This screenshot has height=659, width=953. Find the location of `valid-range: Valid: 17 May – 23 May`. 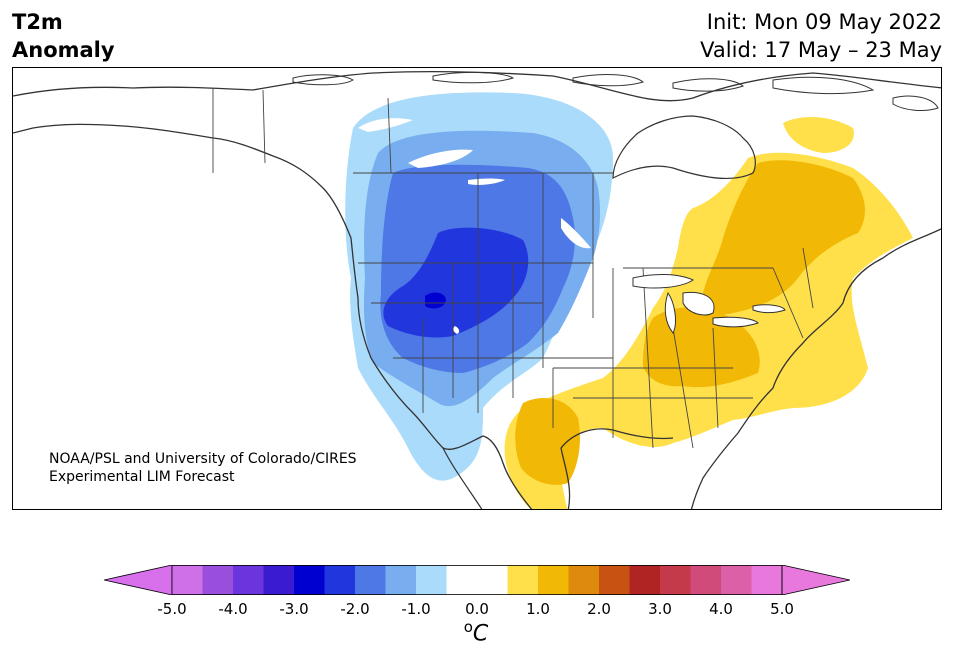

valid-range: Valid: 17 May – 23 May is located at coordinates (821, 50).